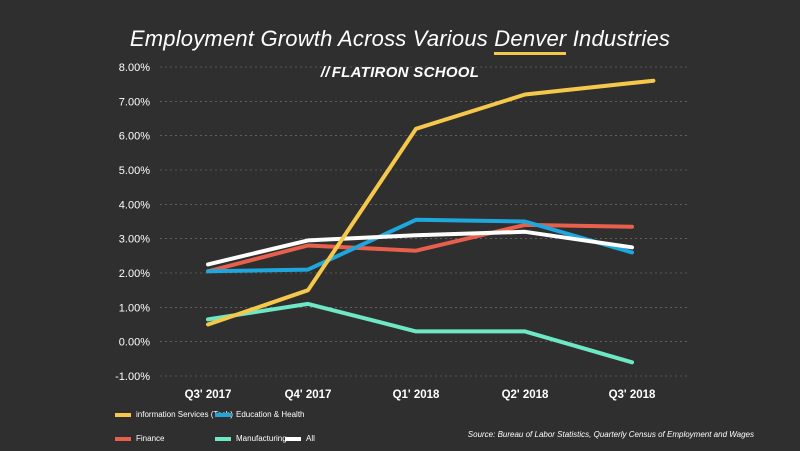 The width and height of the screenshot is (800, 451). I want to click on legend-label: information Services (Tech), so click(184, 414).